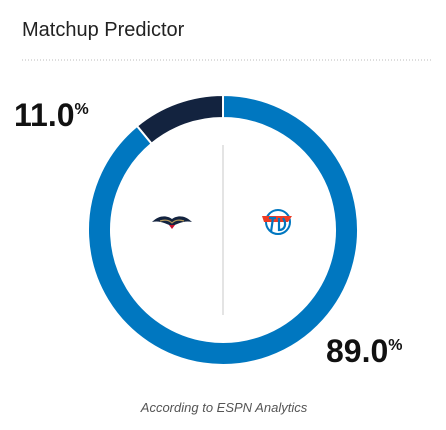 This screenshot has height=430, width=446. What do you see at coordinates (179, 119) in the screenshot?
I see `donut-segment` at bounding box center [179, 119].